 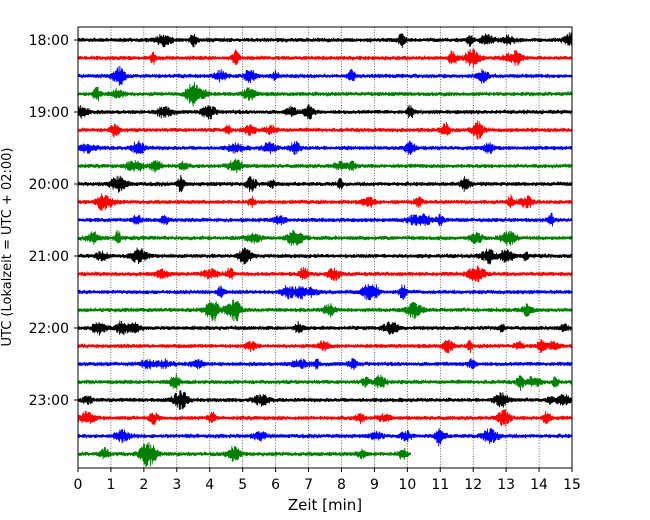 What do you see at coordinates (209, 485) in the screenshot?
I see `x-tick-label-4: 4` at bounding box center [209, 485].